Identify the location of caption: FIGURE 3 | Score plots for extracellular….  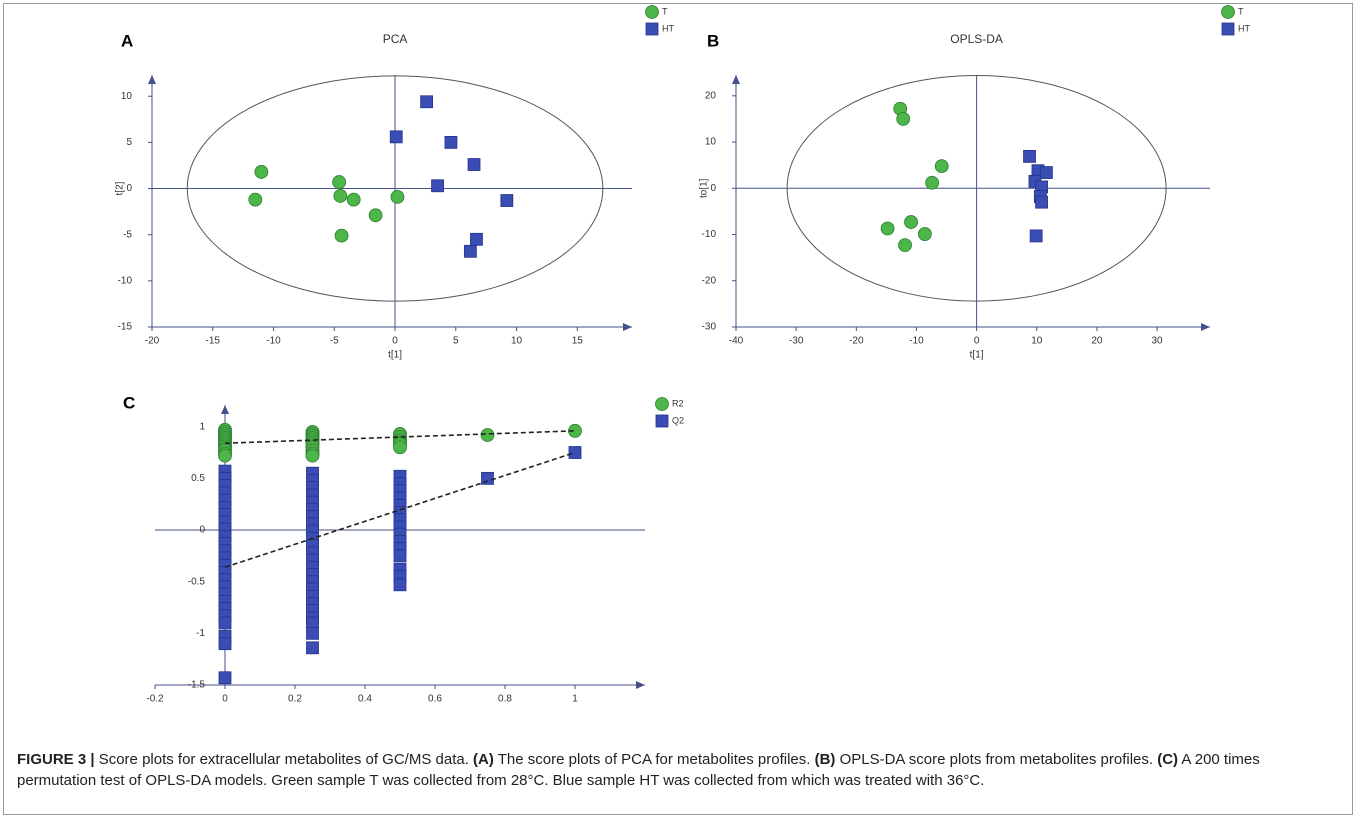
(677, 770).